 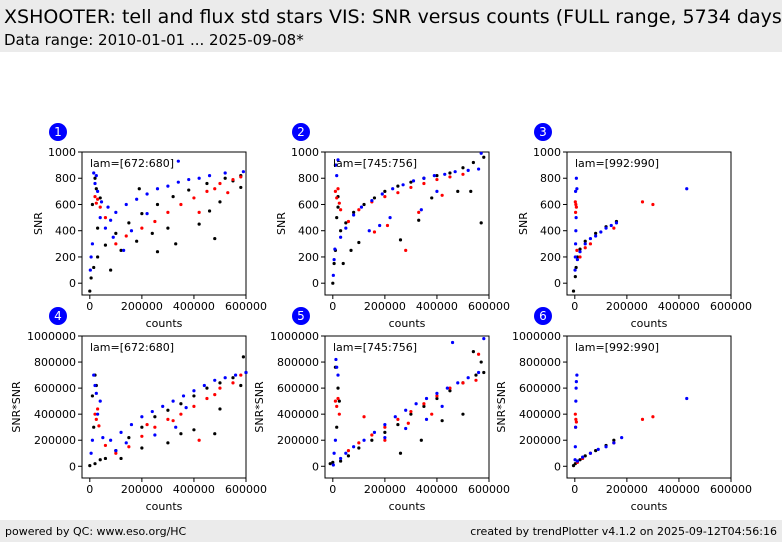 I want to click on plot-number: 1, so click(x=58, y=132).